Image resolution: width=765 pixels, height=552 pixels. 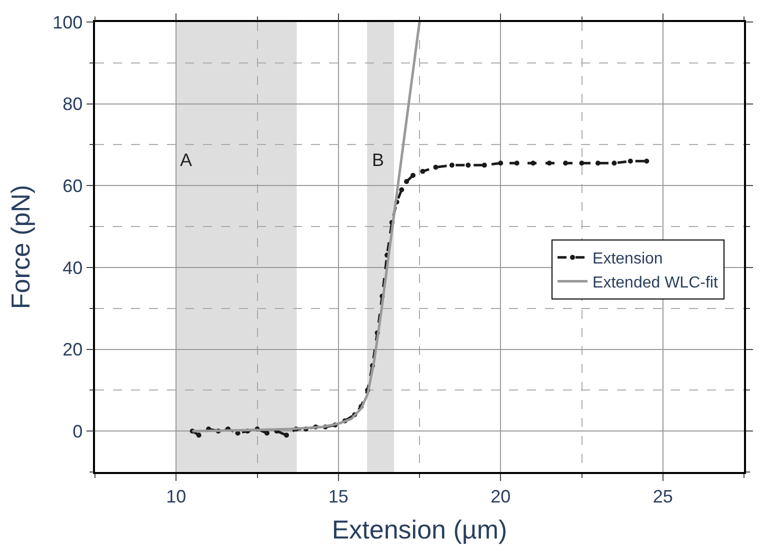 What do you see at coordinates (627, 259) in the screenshot?
I see `legend-label: Extension` at bounding box center [627, 259].